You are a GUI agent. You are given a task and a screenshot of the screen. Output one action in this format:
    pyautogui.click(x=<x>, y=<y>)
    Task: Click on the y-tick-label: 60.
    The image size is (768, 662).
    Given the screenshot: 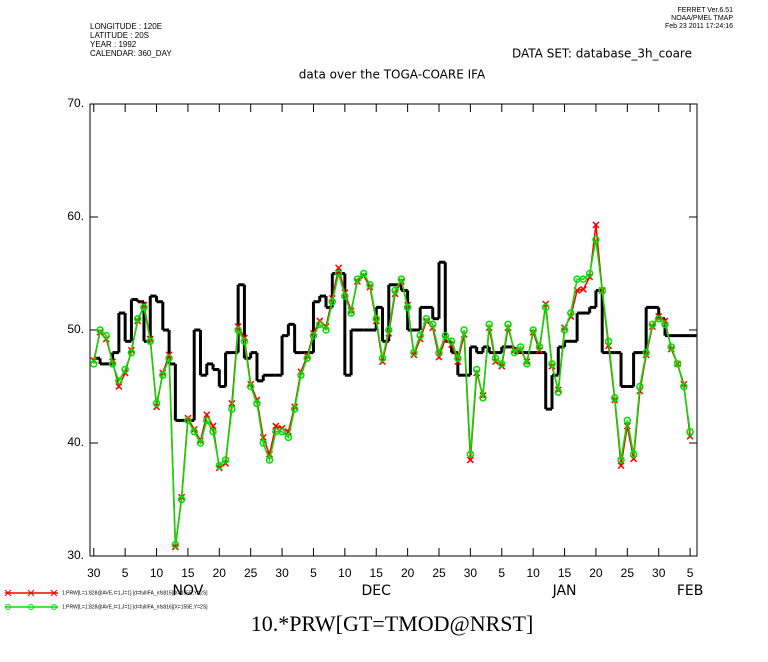 What is the action you would take?
    pyautogui.click(x=75, y=216)
    